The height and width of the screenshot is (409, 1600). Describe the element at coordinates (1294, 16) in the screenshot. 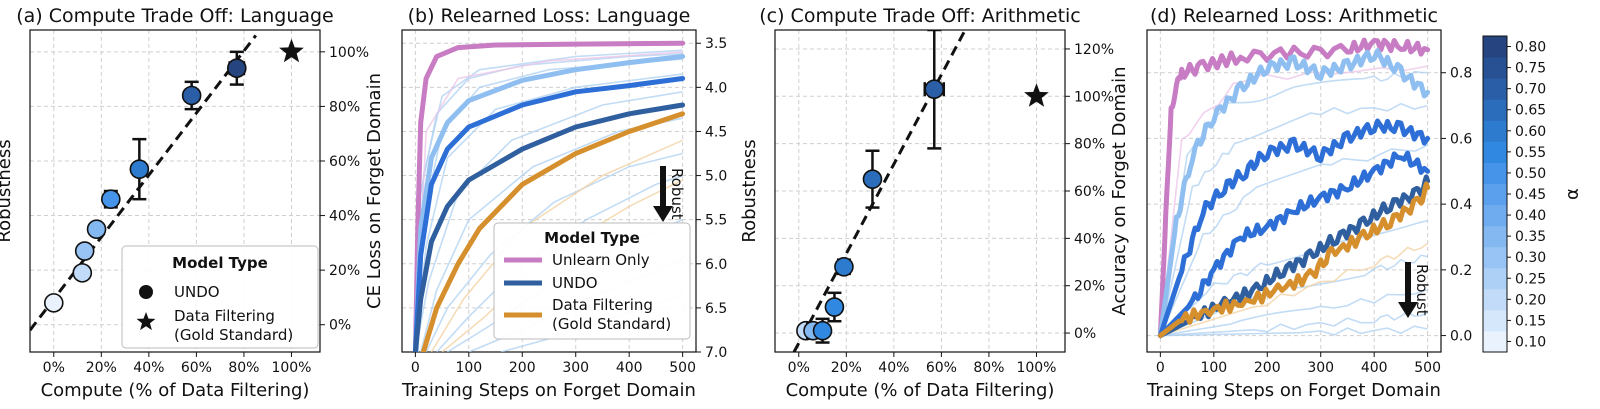

I see `d-title: (d) Relearned Loss: Arithmetic` at that location.